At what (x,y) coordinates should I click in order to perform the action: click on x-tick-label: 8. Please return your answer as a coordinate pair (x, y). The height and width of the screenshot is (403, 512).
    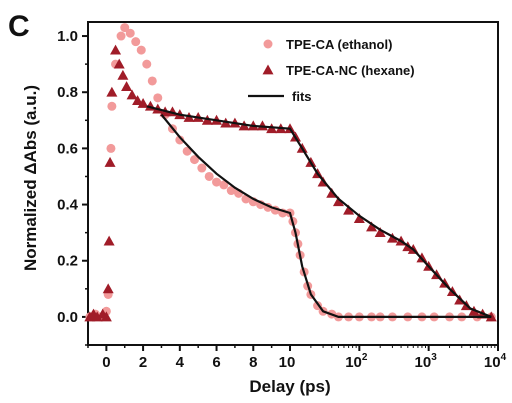
    Looking at the image, I should click on (253, 362).